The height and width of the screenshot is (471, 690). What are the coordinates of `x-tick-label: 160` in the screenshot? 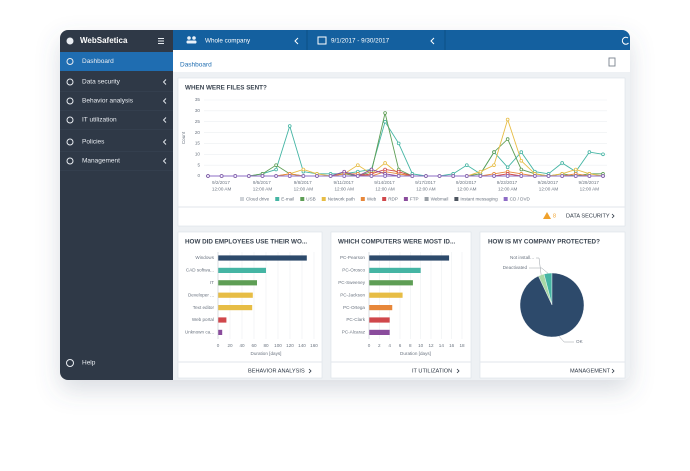 It's located at (314, 345).